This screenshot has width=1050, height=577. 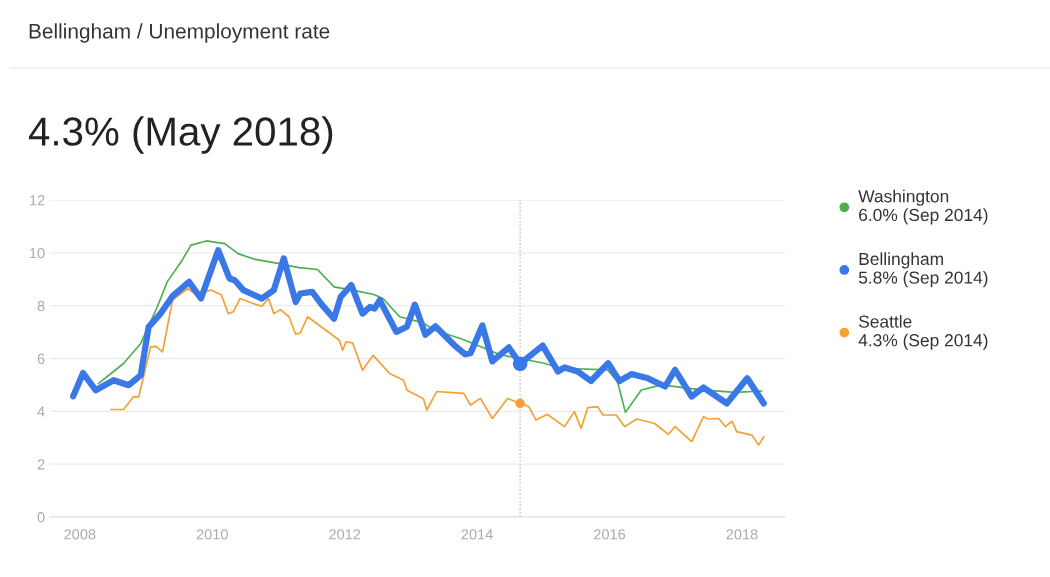 What do you see at coordinates (923, 270) in the screenshot?
I see `legend-label: Bellingham 5.8% (Sep 2014)` at bounding box center [923, 270].